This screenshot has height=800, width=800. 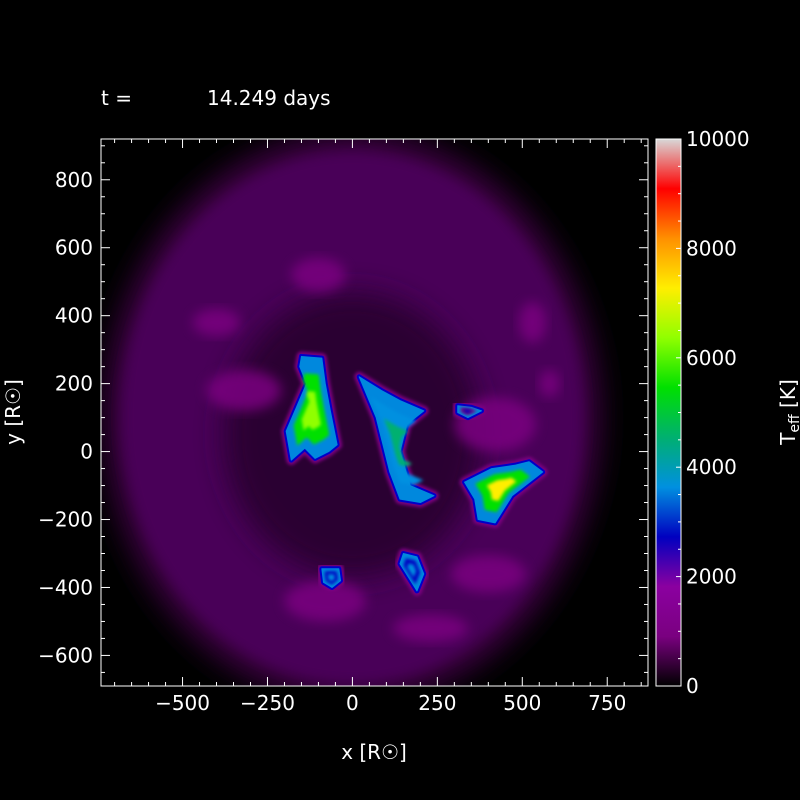 I want to click on colorbar-ticks: 0 2000 4000 6000 8000 10000, so click(x=713, y=412).